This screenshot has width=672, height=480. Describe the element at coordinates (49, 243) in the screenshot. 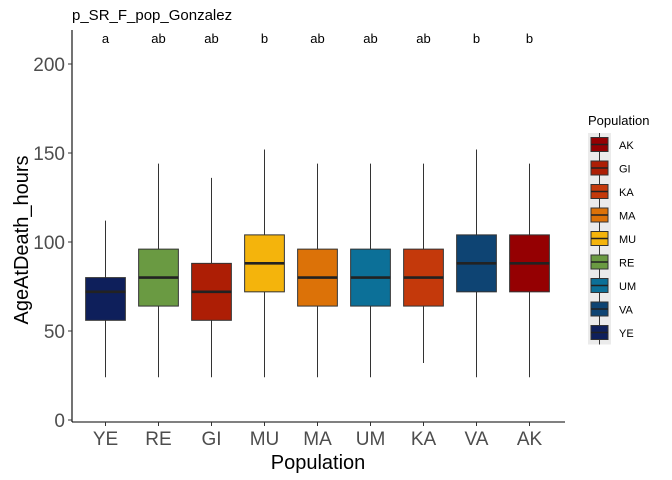

I see `y-tick-label: 100` at that location.